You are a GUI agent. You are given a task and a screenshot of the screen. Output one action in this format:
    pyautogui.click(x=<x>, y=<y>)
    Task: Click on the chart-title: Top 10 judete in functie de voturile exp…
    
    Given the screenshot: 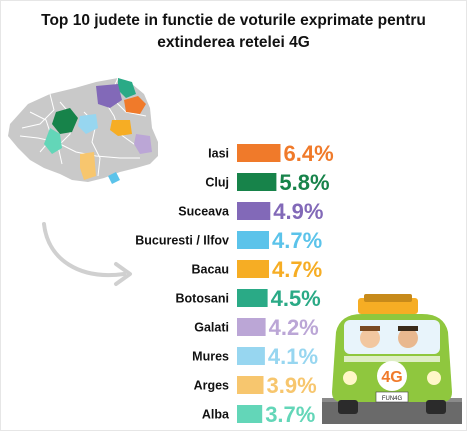 What is the action you would take?
    pyautogui.click(x=233, y=32)
    